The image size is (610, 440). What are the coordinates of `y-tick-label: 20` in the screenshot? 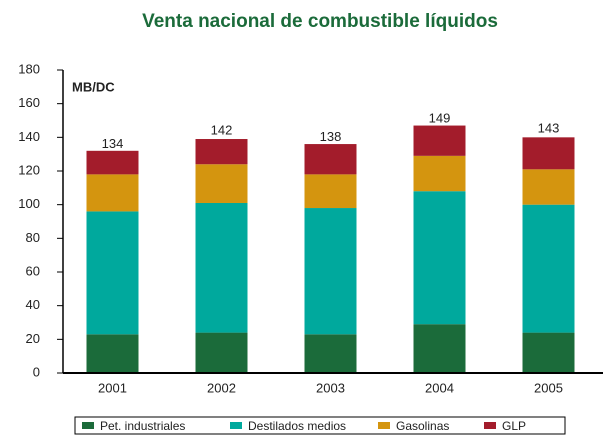 It's located at (33, 338).